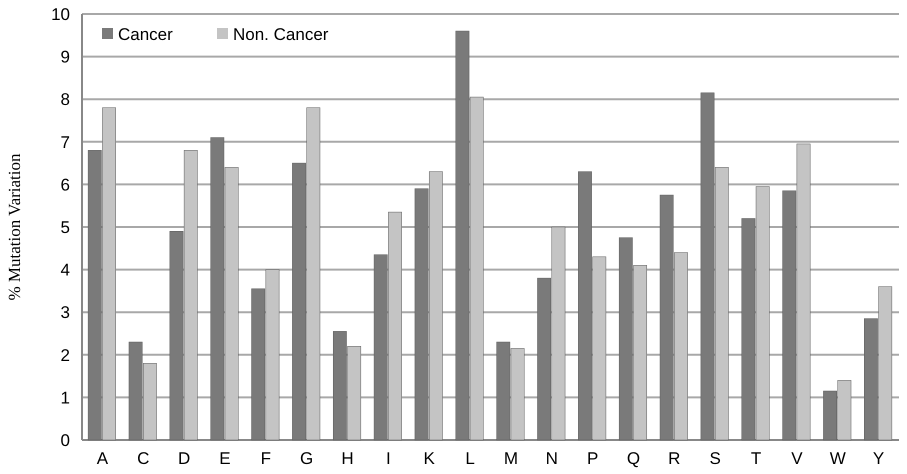  I want to click on x-tick-label: L, so click(470, 458).